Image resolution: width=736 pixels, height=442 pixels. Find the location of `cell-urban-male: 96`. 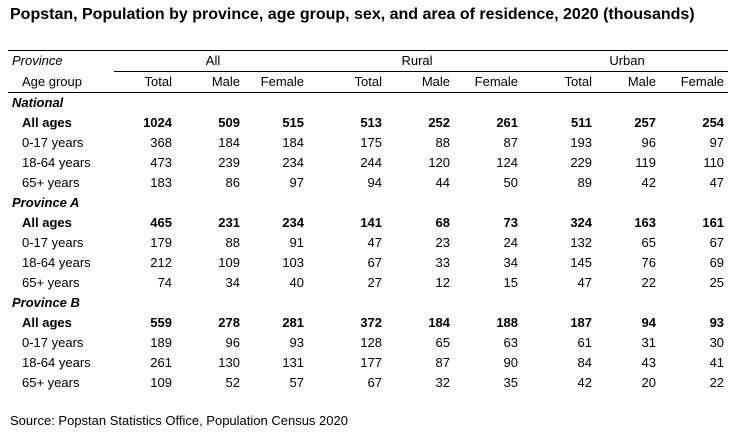

cell-urban-male: 96 is located at coordinates (649, 142).